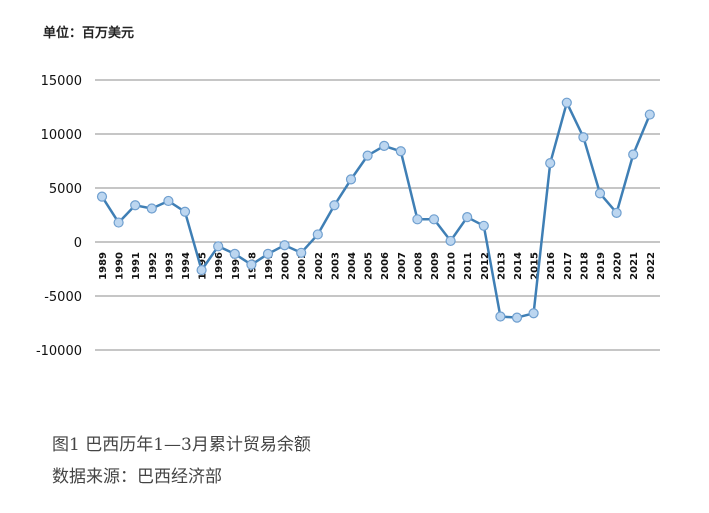 The image size is (709, 513). I want to click on x-tick-label: 2008, so click(418, 266).